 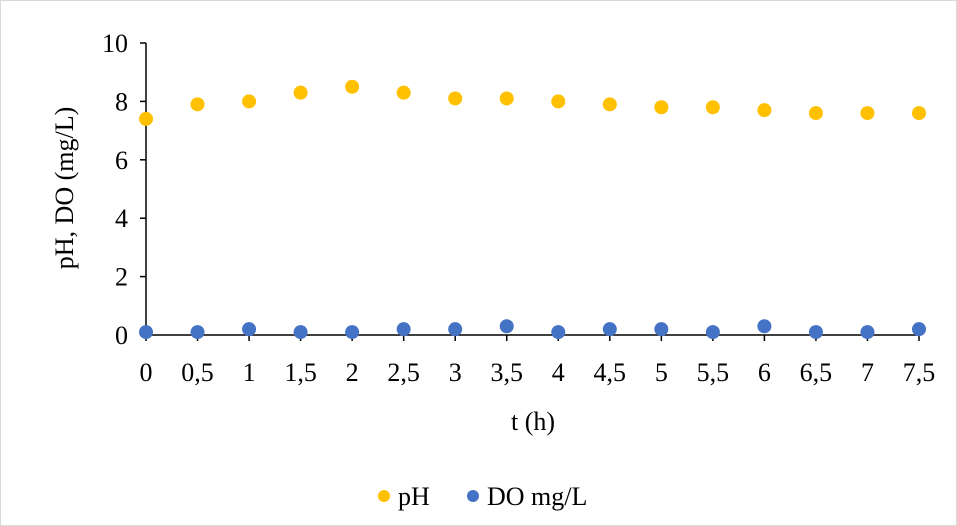 What do you see at coordinates (121, 335) in the screenshot?
I see `y-tick-label: 0` at bounding box center [121, 335].